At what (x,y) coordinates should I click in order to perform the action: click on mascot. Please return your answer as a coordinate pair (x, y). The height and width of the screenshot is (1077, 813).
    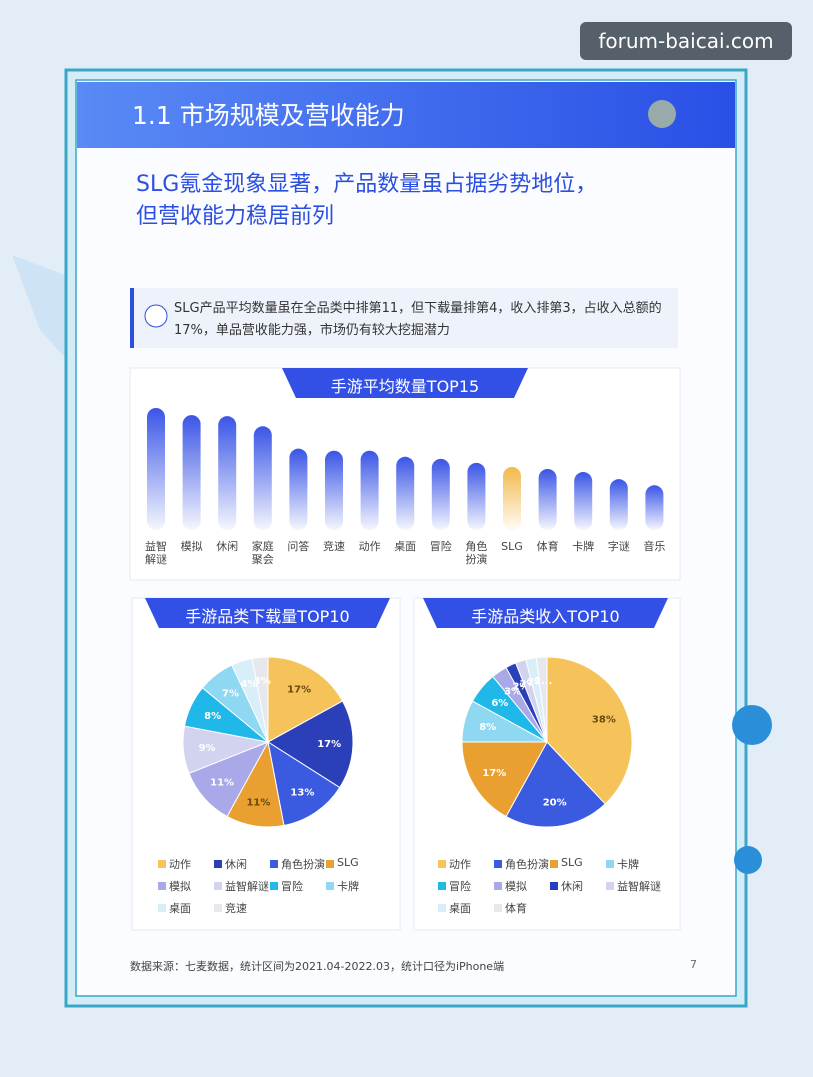
    Looking at the image, I should click on (662, 114).